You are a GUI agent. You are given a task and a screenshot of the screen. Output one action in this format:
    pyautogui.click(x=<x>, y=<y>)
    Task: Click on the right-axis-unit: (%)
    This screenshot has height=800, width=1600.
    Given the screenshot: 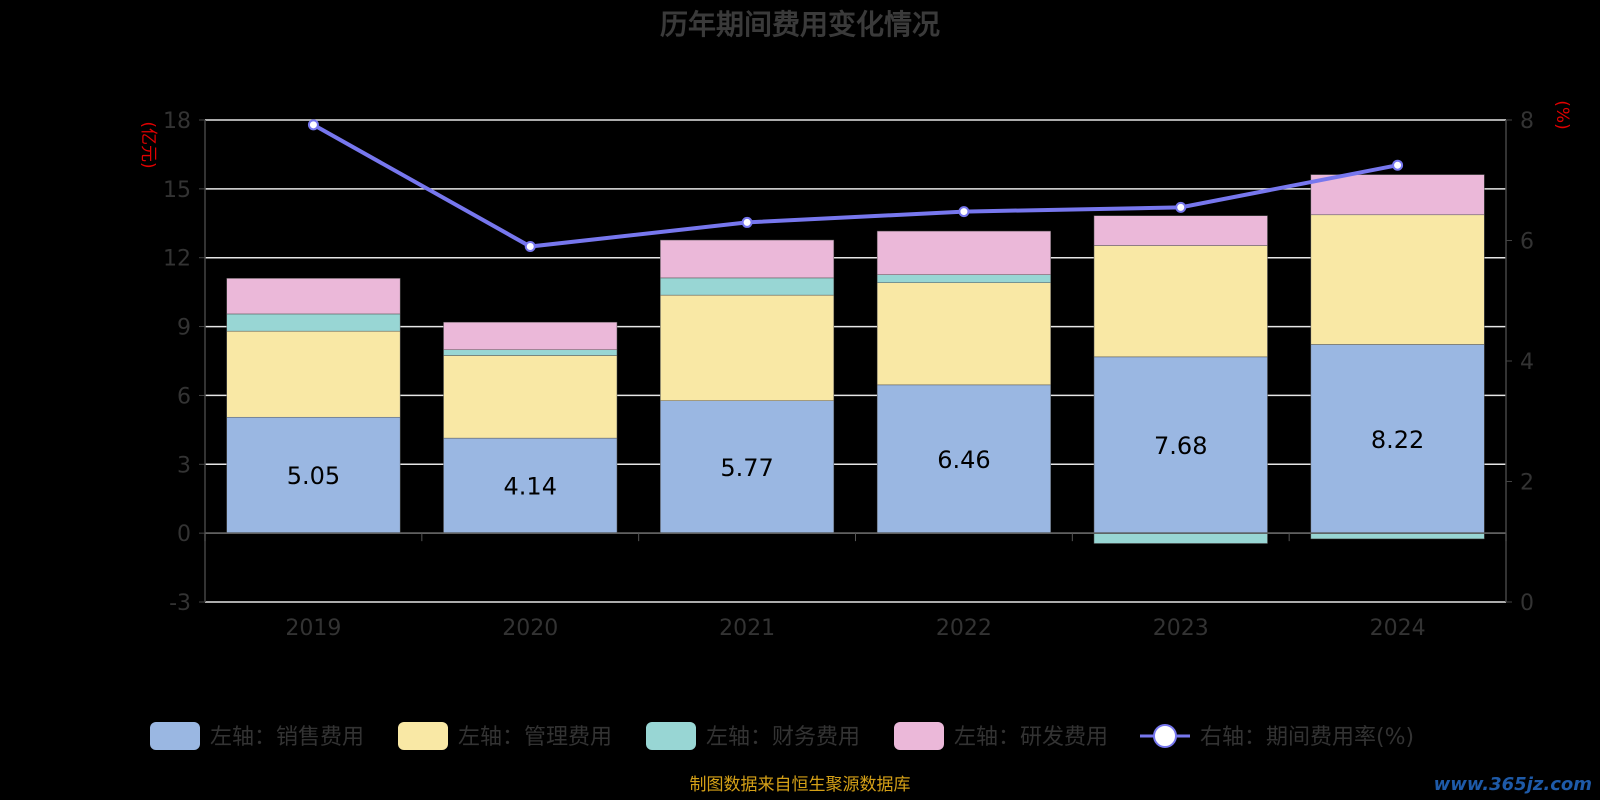 What is the action you would take?
    pyautogui.click(x=1562, y=114)
    